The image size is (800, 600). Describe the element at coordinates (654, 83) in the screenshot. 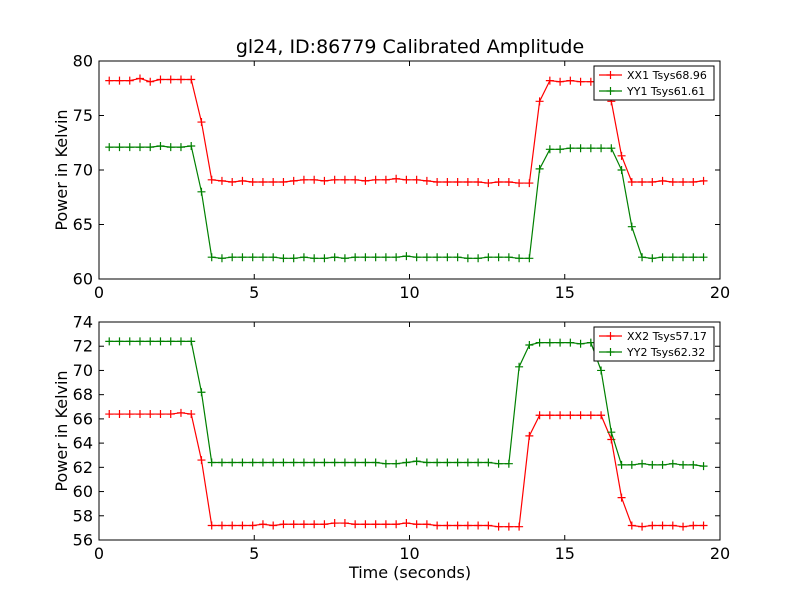

I see `legend-box` at that location.